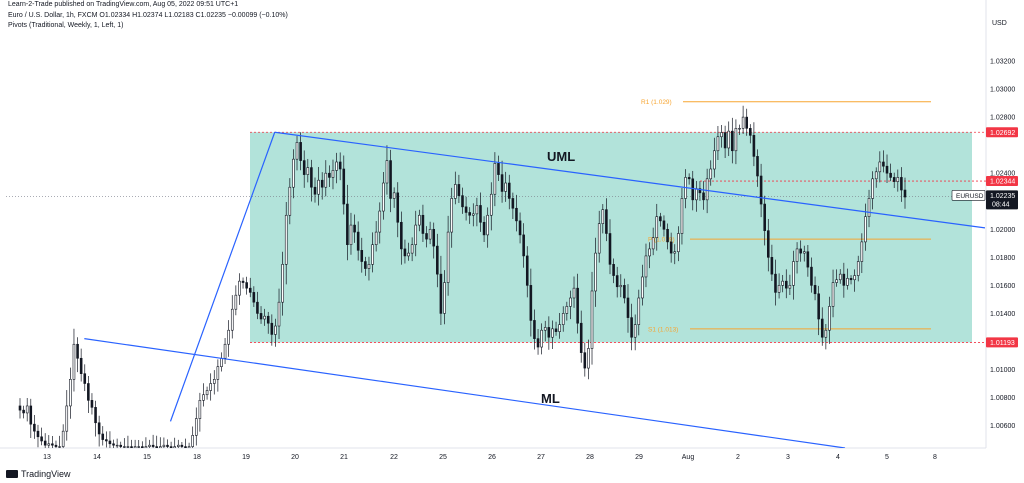  Describe the element at coordinates (295, 457) in the screenshot. I see `x-tick-label-5: 20` at that location.